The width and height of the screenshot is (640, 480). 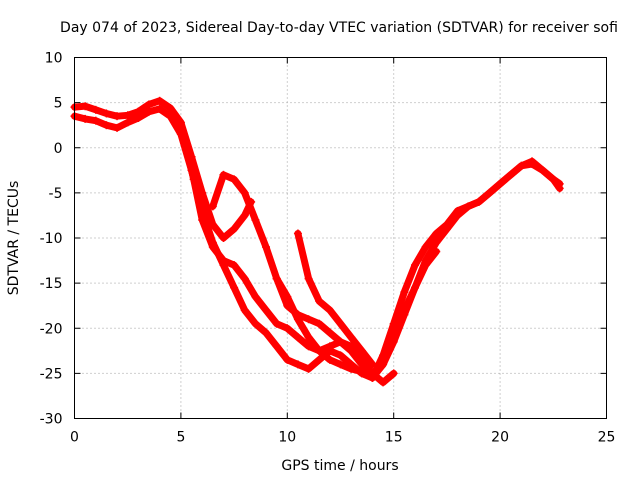 What do you see at coordinates (51, 420) in the screenshot?
I see `y-tick-label: -30` at bounding box center [51, 420].